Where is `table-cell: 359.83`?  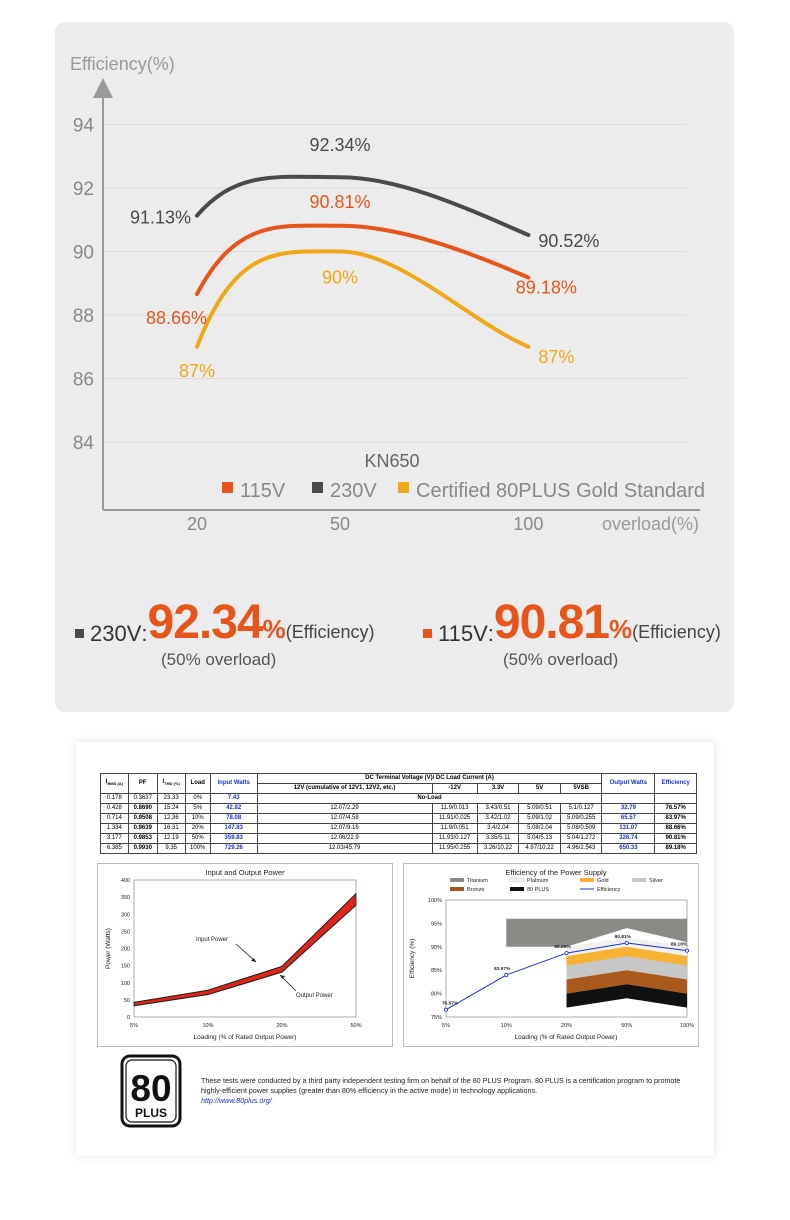 table-cell: 359.83 is located at coordinates (233, 838).